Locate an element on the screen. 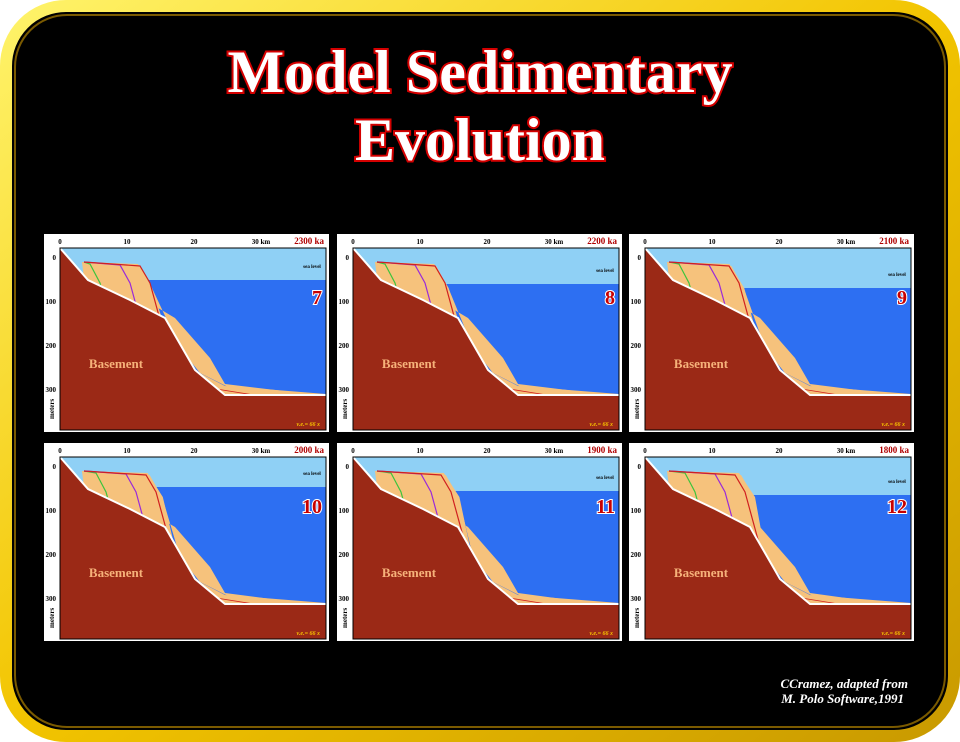 The width and height of the screenshot is (960, 742). age-label: 1800 ka is located at coordinates (894, 450).